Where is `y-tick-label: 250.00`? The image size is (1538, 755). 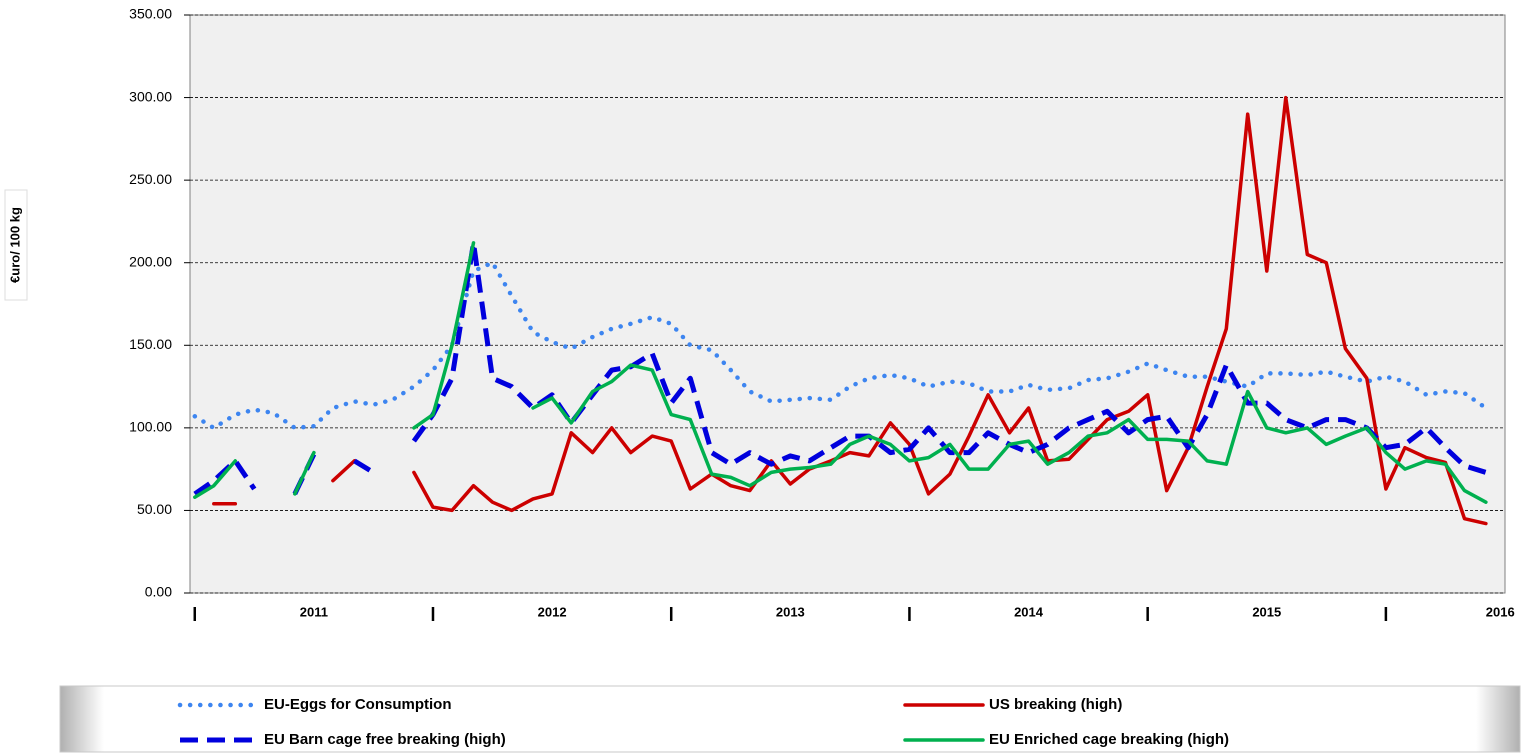
y-tick-label: 250.00 is located at coordinates (150, 179).